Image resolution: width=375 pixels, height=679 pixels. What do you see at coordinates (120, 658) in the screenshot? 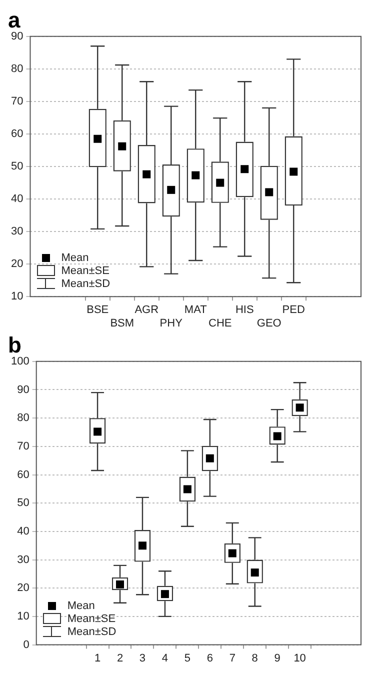
I see `x-tick-label: 2` at bounding box center [120, 658].